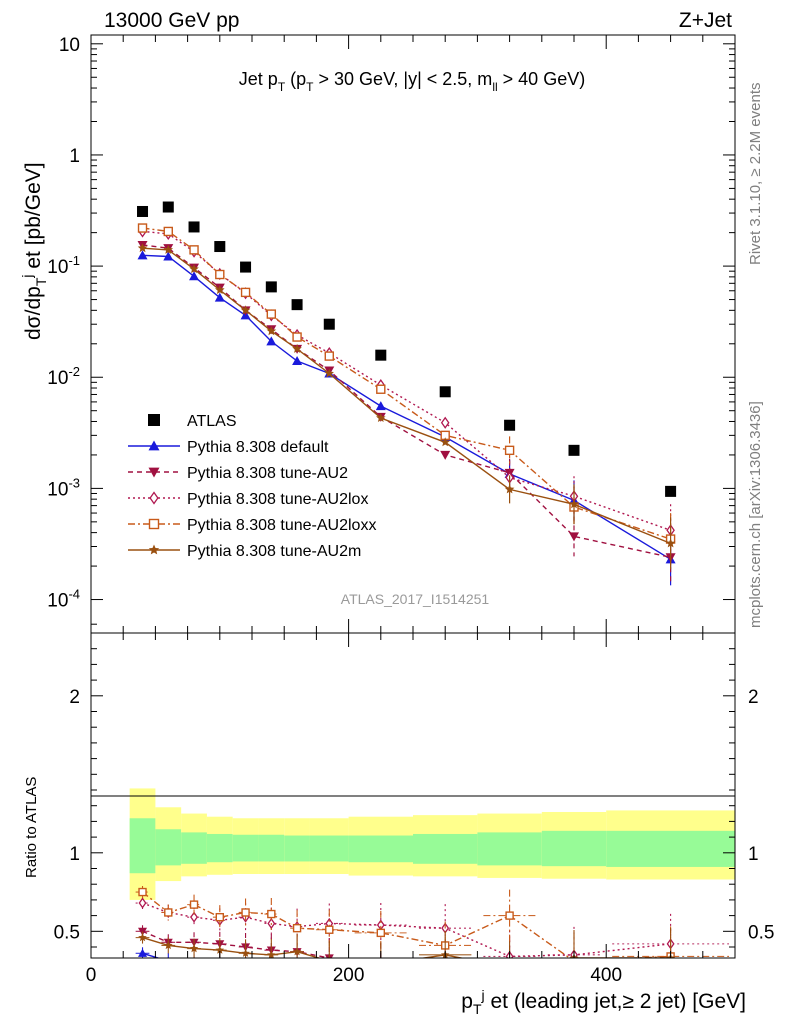  Describe the element at coordinates (281, 525) in the screenshot. I see `legend-label: Pythia 8.308 tune-AU2loxx` at that location.